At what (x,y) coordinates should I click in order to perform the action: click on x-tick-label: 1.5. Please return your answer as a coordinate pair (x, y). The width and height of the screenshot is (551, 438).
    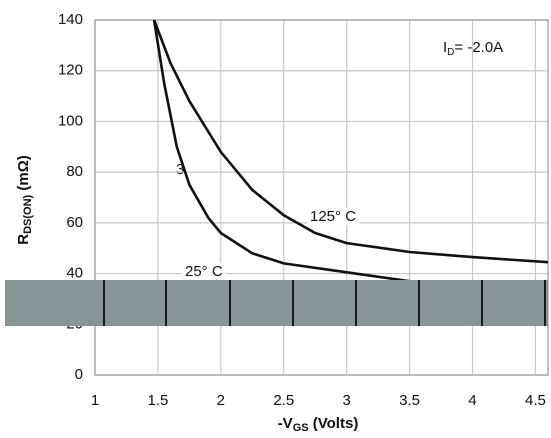
    Looking at the image, I should click on (157, 400).